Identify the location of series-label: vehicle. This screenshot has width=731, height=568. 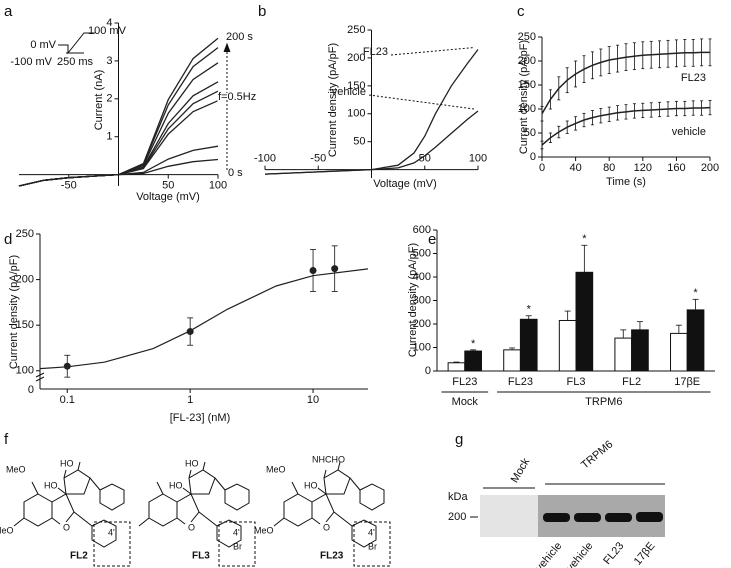
(349, 92).